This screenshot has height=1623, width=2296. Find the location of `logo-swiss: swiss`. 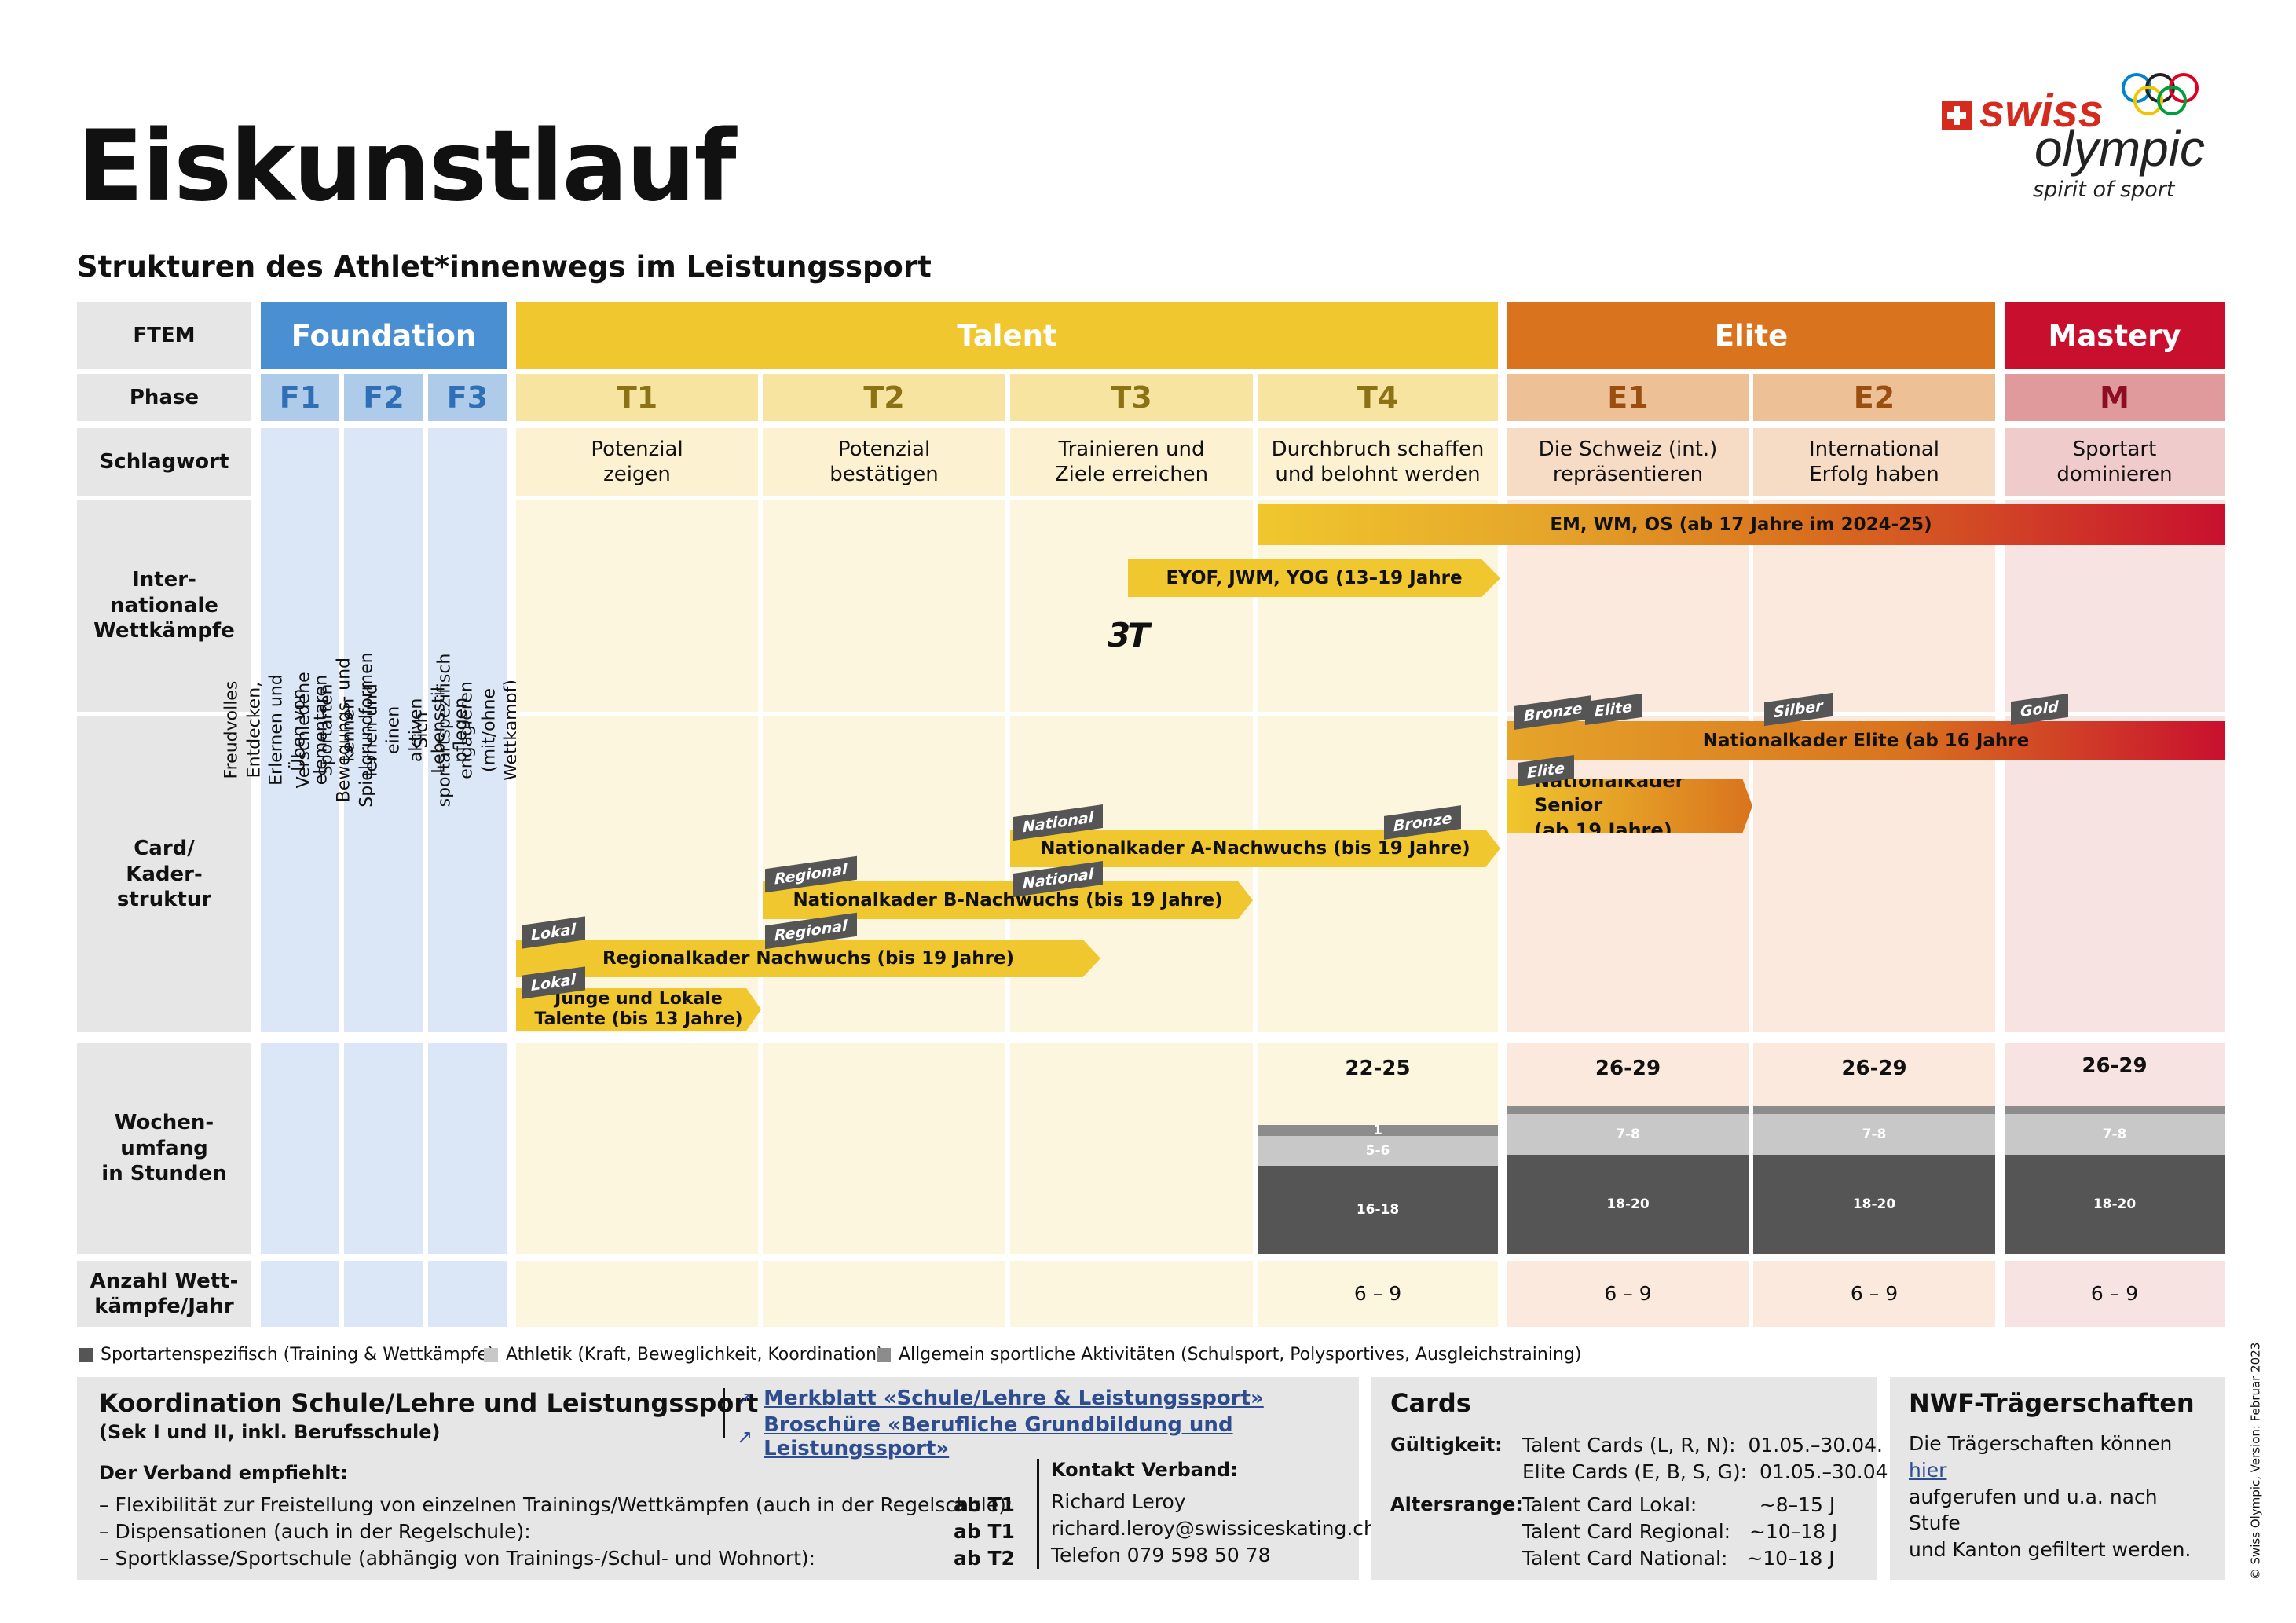

logo-swiss: swiss is located at coordinates (2041, 111).